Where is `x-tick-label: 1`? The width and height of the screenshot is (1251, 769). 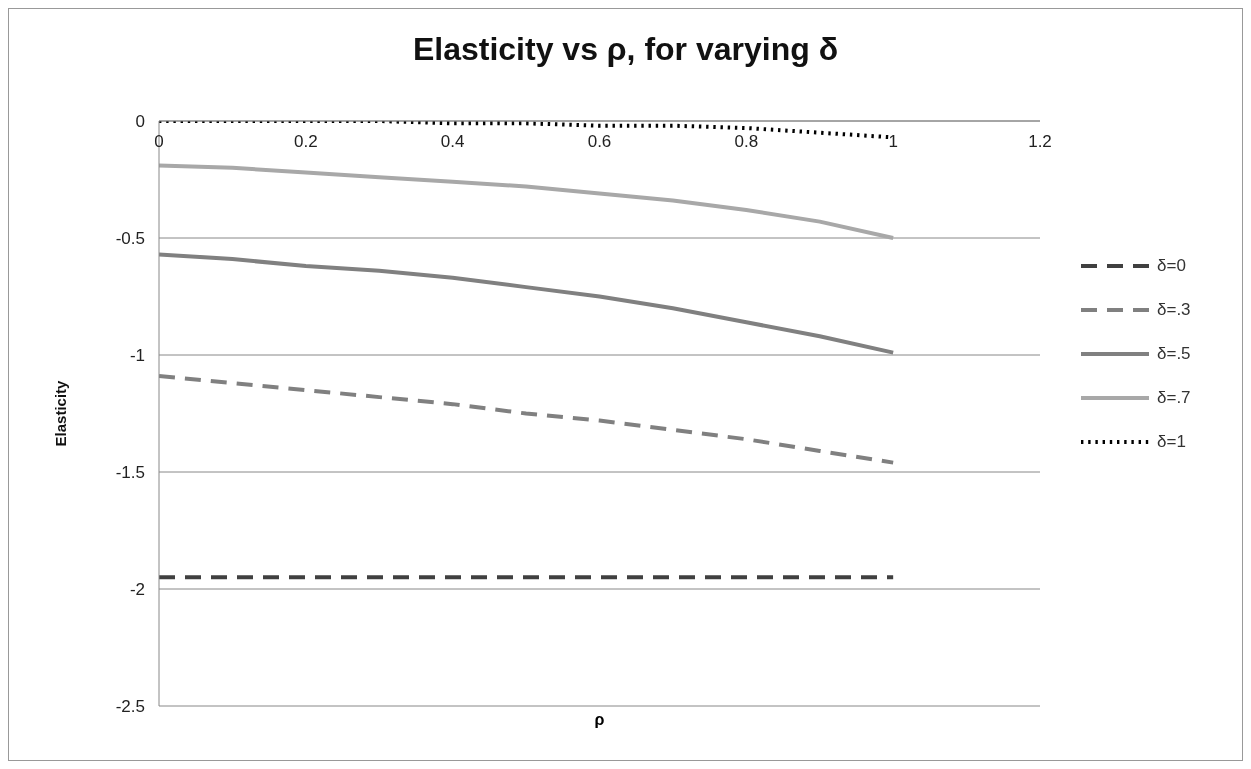
x-tick-label: 1 is located at coordinates (893, 141).